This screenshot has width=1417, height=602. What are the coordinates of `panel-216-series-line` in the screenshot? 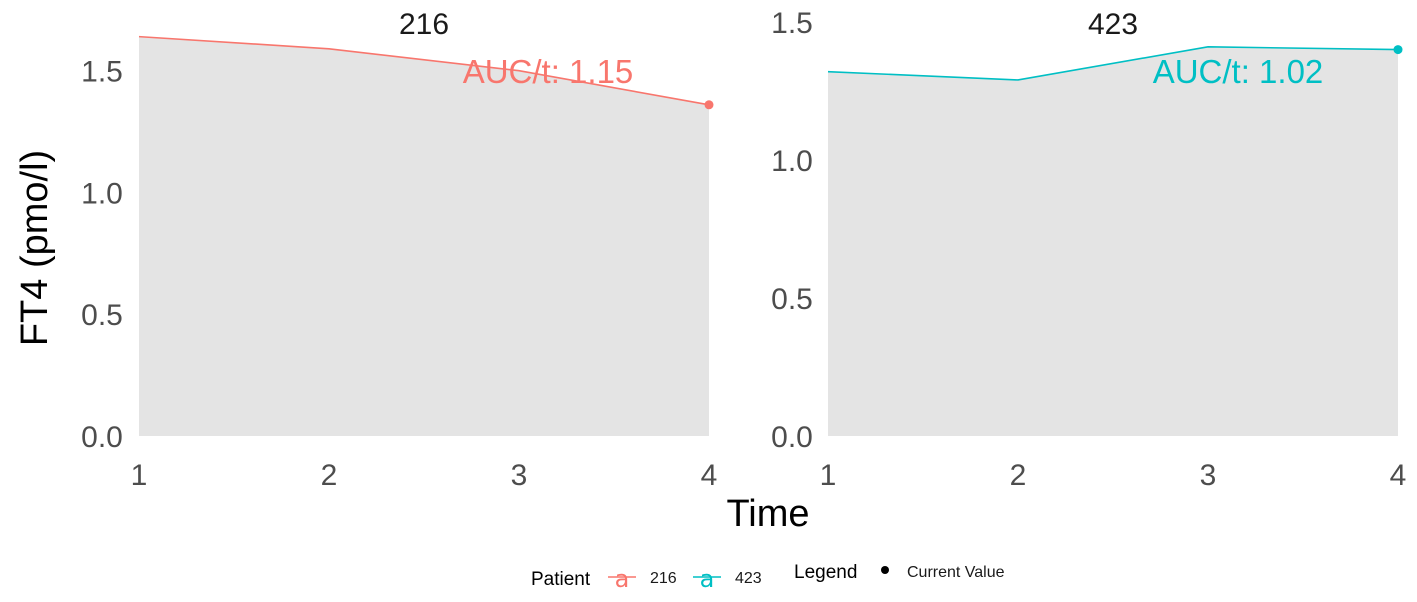 It's located at (424, 70).